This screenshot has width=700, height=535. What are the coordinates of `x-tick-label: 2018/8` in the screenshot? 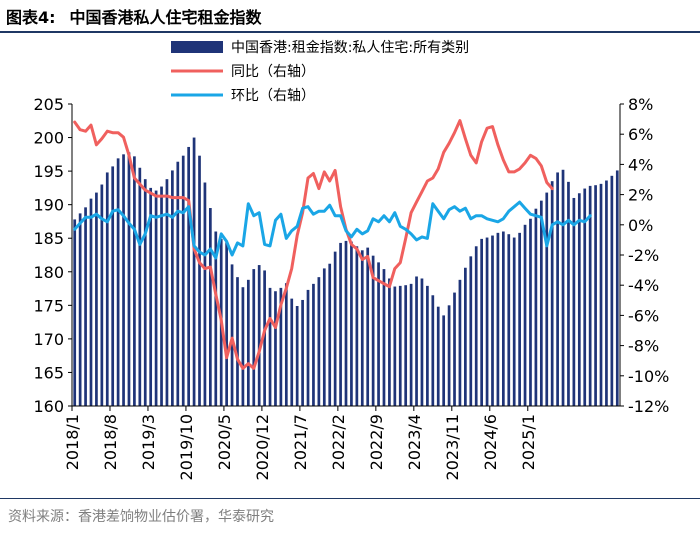 It's located at (110, 442).